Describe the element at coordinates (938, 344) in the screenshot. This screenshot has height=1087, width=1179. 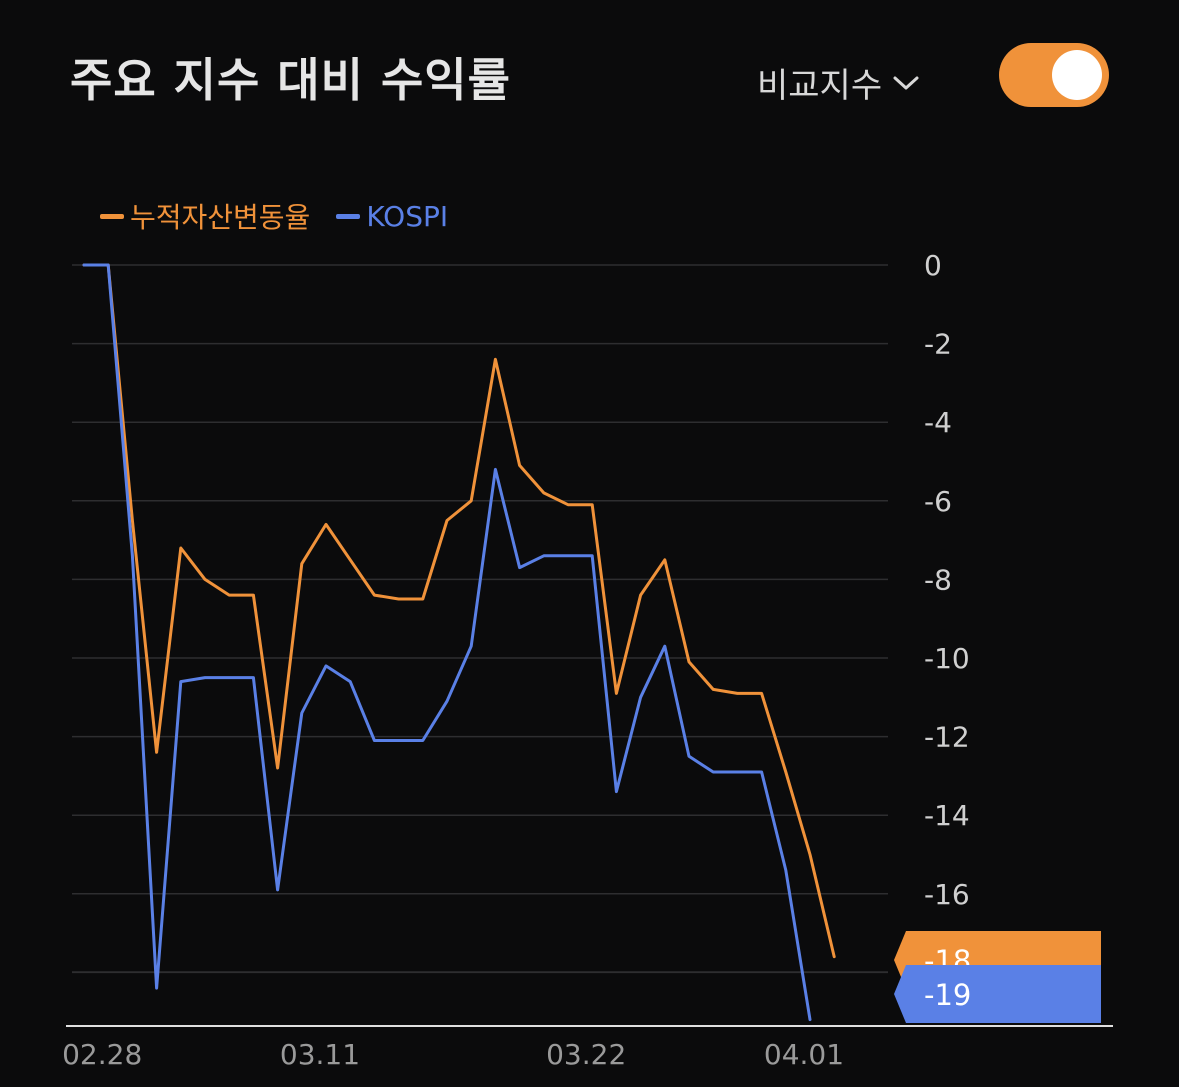
I see `y-tick-label: -2` at that location.